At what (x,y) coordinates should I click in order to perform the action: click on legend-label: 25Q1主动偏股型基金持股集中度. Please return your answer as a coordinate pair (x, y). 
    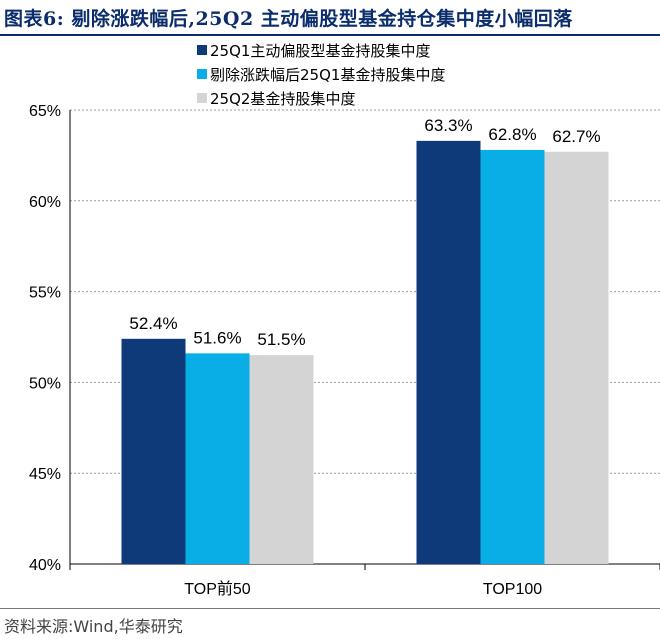
    Looking at the image, I should click on (320, 51).